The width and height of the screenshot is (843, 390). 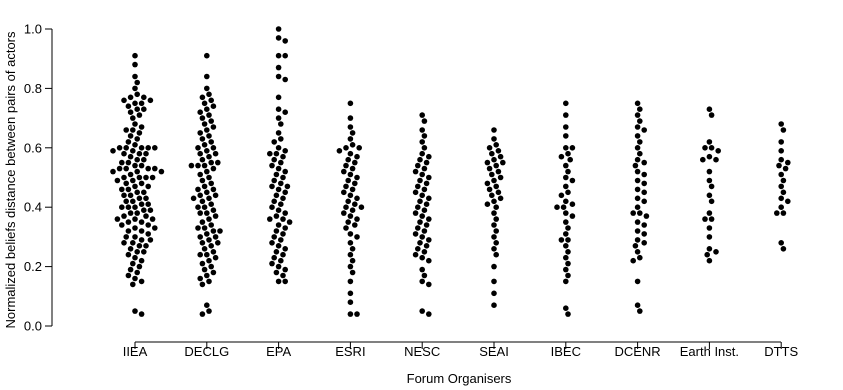 What do you see at coordinates (135, 351) in the screenshot?
I see `x-tick-label: IIEA` at bounding box center [135, 351].